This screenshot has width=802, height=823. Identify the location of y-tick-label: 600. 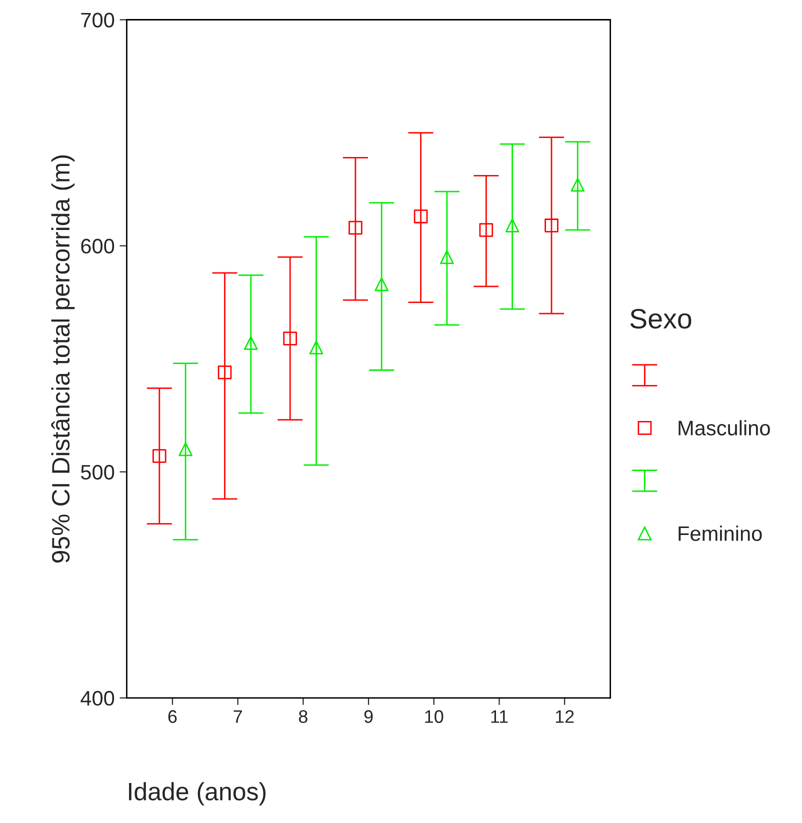
(97, 246).